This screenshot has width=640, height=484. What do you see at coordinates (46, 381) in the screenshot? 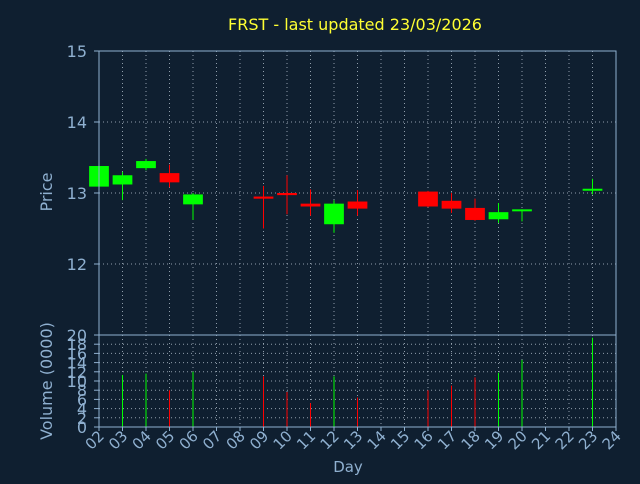
I see `volume-axis-label: Volume (0000)` at bounding box center [46, 381].